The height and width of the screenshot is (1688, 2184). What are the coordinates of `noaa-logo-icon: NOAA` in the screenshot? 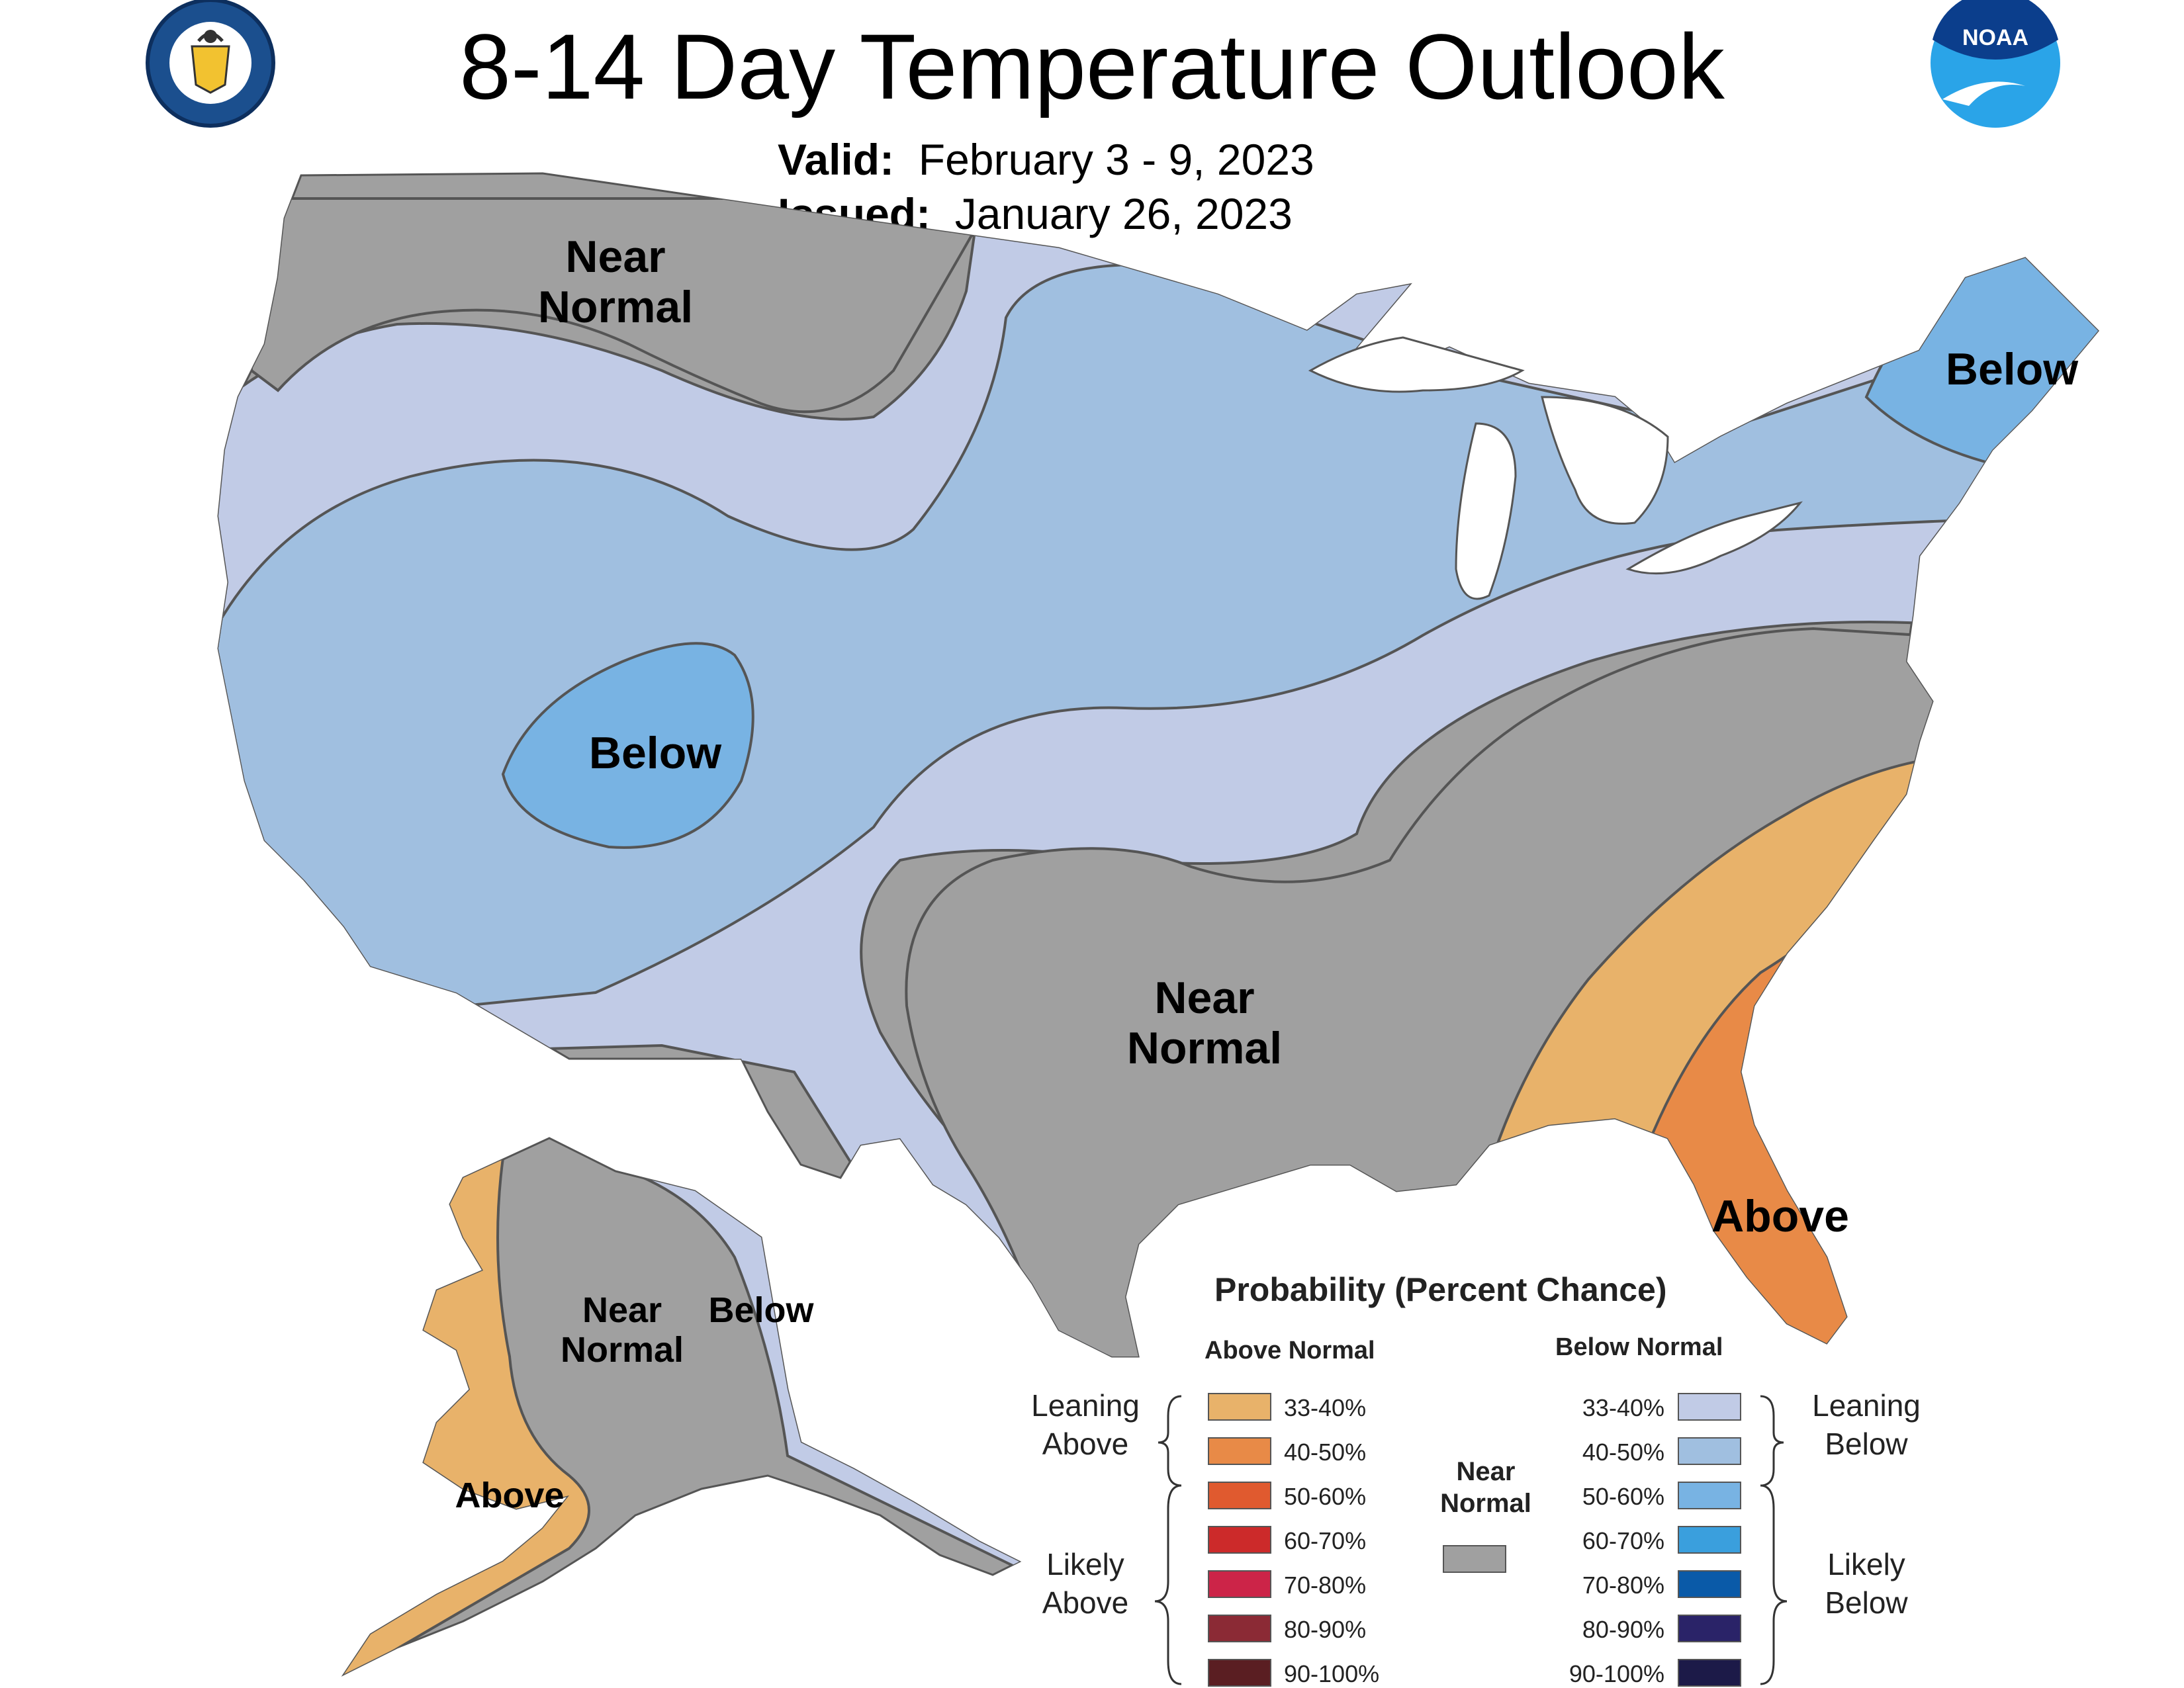 It's located at (1996, 64).